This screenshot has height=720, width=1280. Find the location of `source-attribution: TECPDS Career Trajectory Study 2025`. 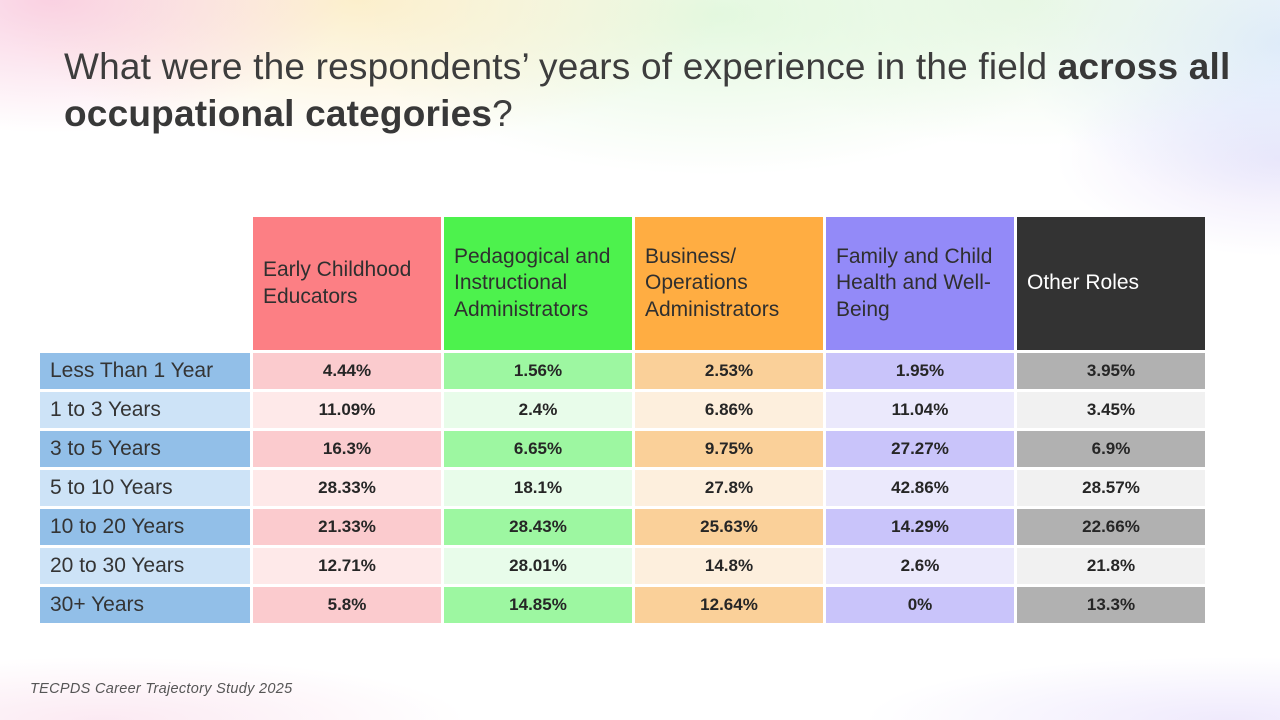

source-attribution: TECPDS Career Trajectory Study 2025 is located at coordinates (161, 689).